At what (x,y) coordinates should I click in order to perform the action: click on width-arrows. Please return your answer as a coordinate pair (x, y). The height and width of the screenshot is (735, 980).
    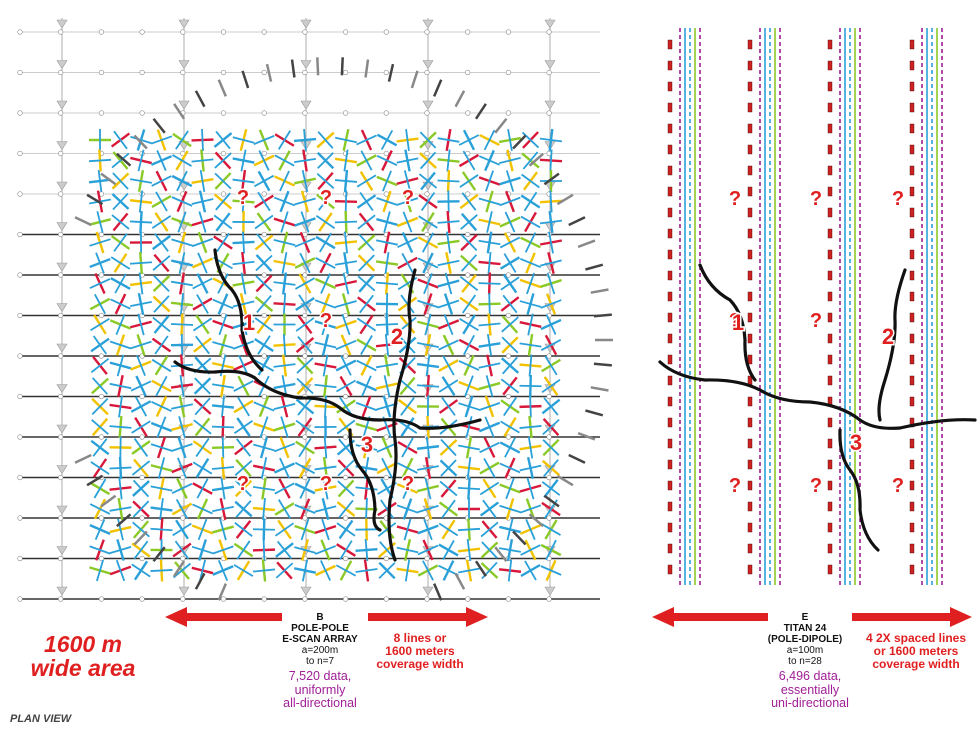
    Looking at the image, I should click on (568, 617).